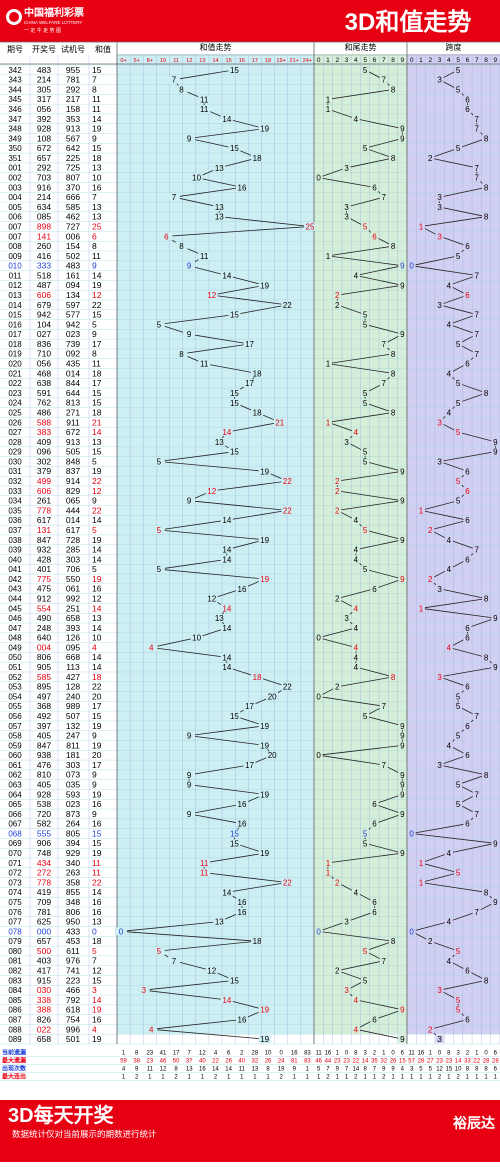 The height and width of the screenshot is (1167, 500). Describe the element at coordinates (15, 785) in the screenshot. I see `period-cell: 063` at that location.